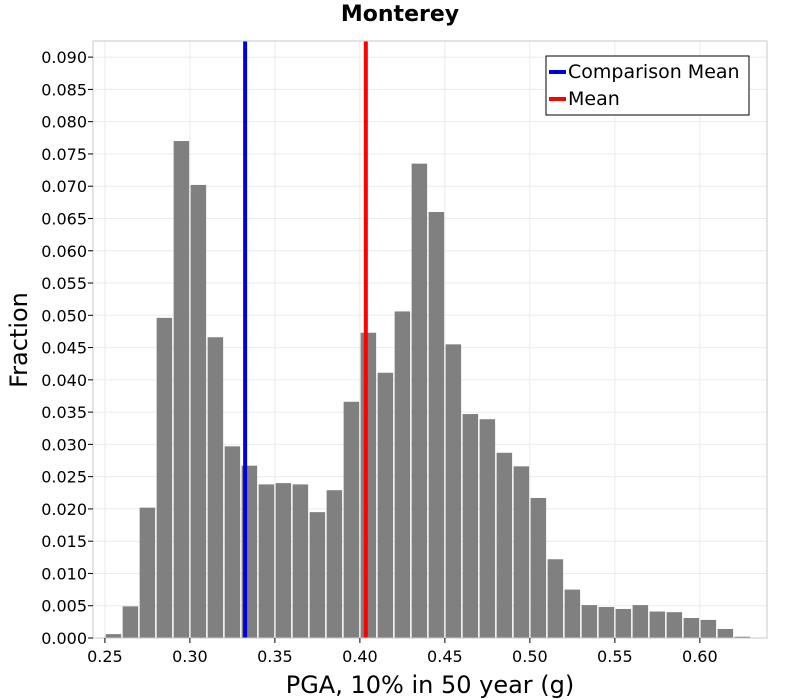 Image resolution: width=800 pixels, height=700 pixels. I want to click on x-tick-label: 0.30, so click(190, 656).